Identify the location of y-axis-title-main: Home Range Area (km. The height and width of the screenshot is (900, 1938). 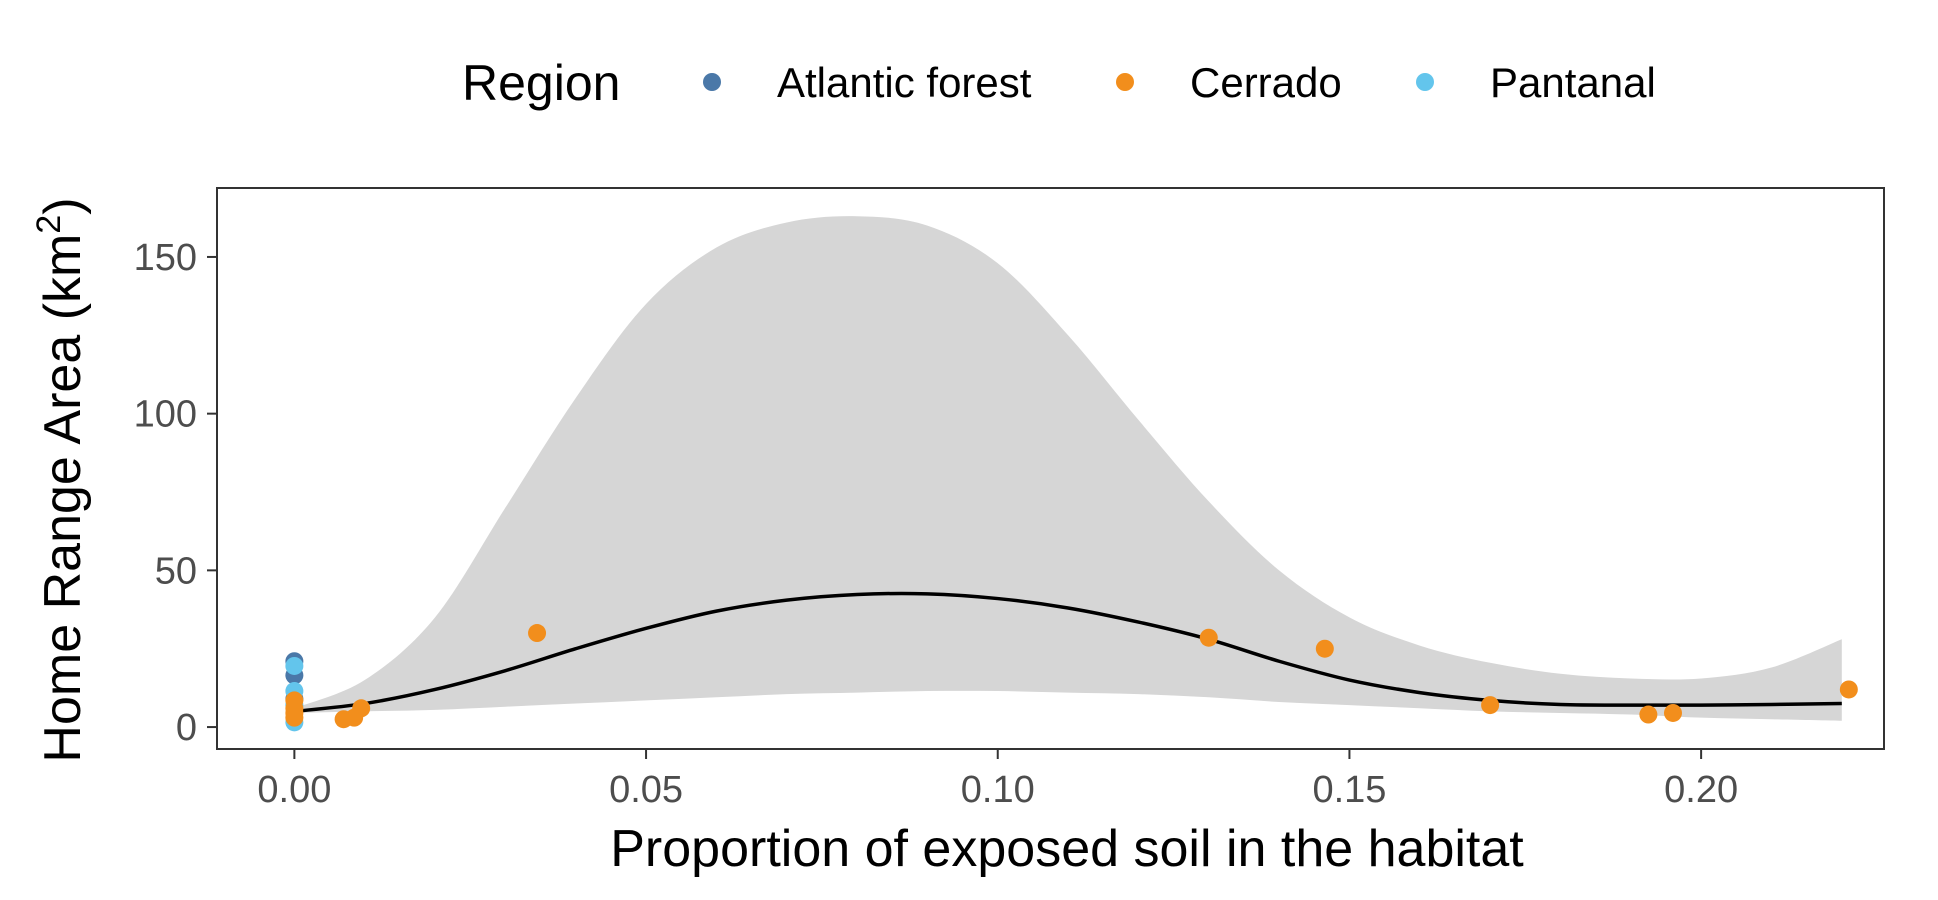
(63, 498).